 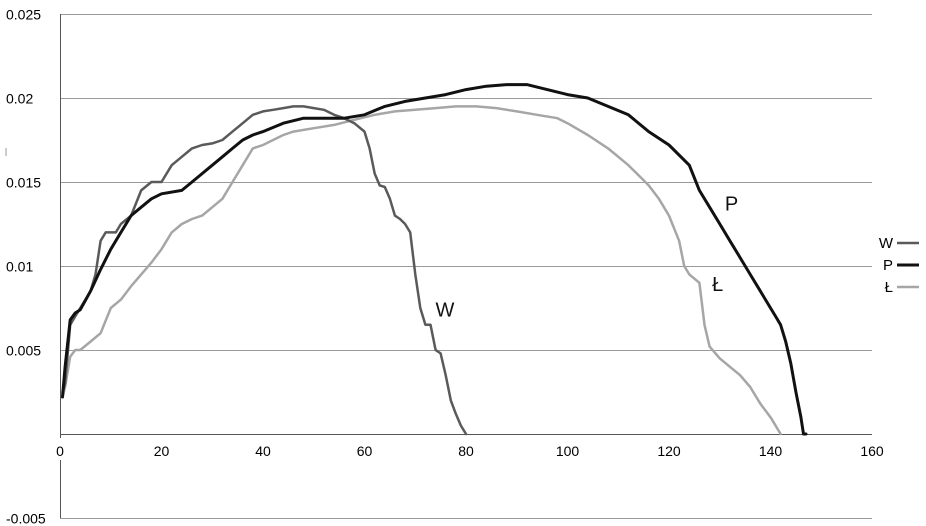 I want to click on series-inline-label: W, so click(x=445, y=310).